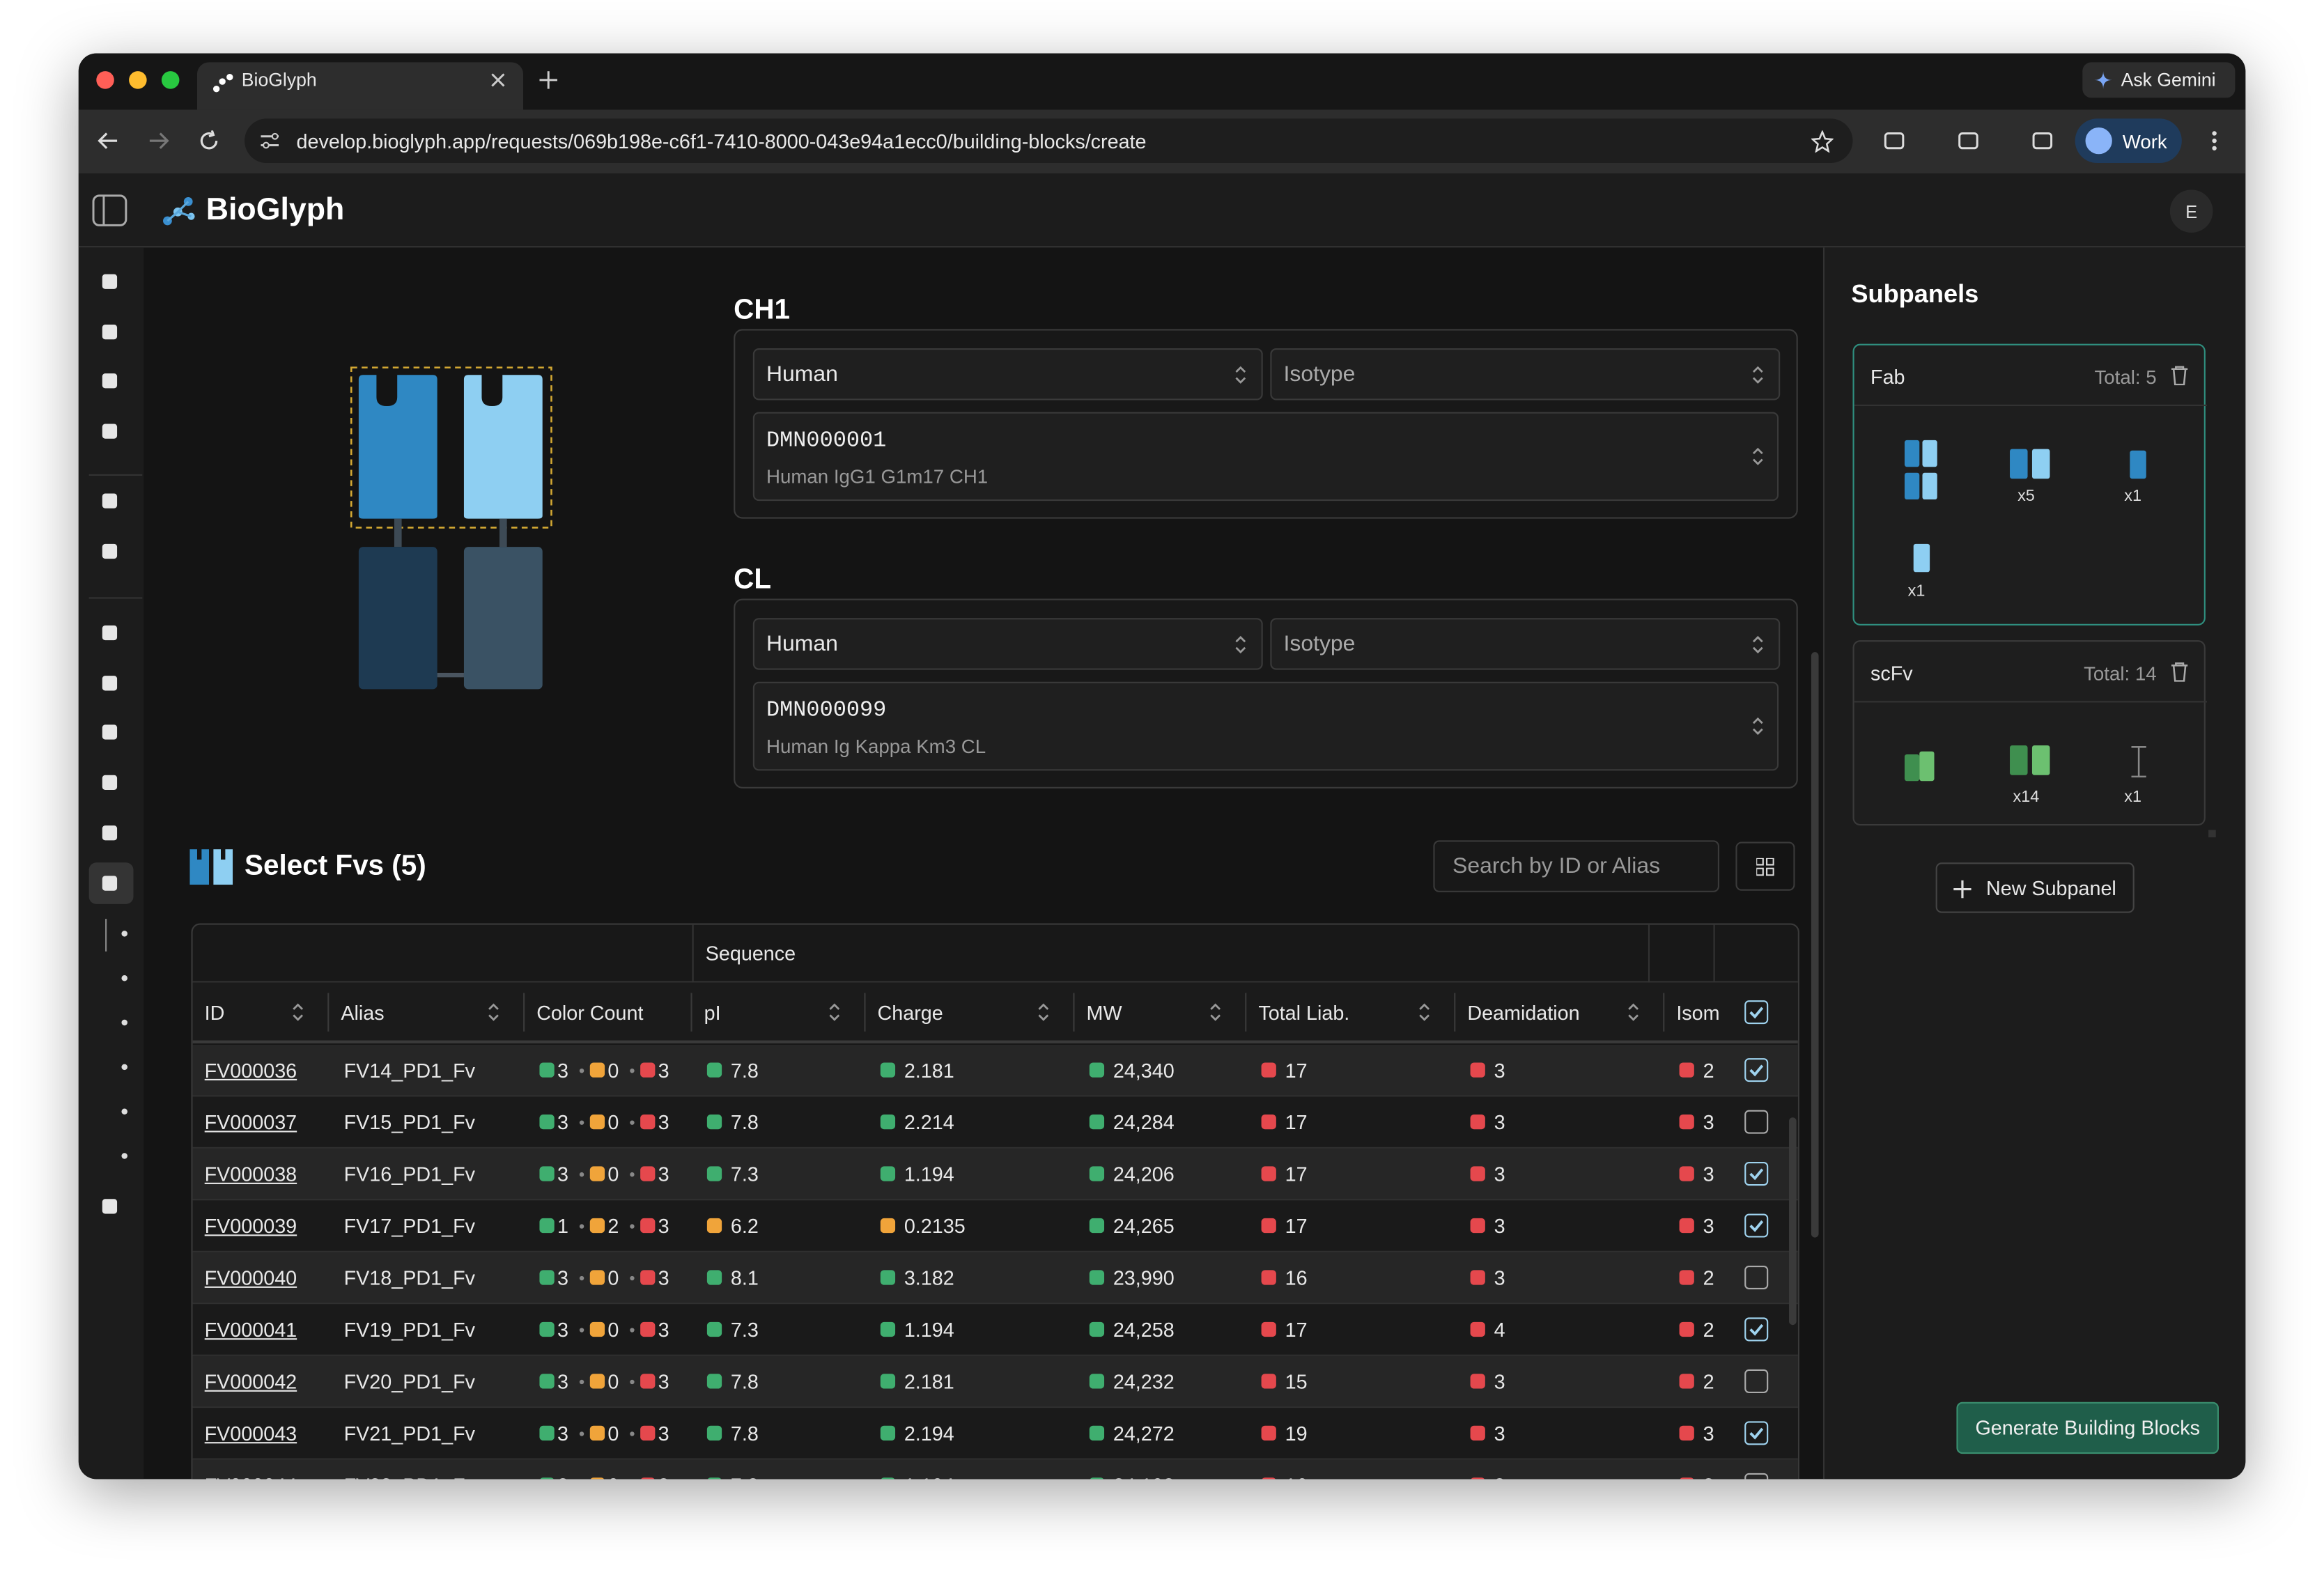  Describe the element at coordinates (2214, 141) in the screenshot. I see `browser-menu` at that location.